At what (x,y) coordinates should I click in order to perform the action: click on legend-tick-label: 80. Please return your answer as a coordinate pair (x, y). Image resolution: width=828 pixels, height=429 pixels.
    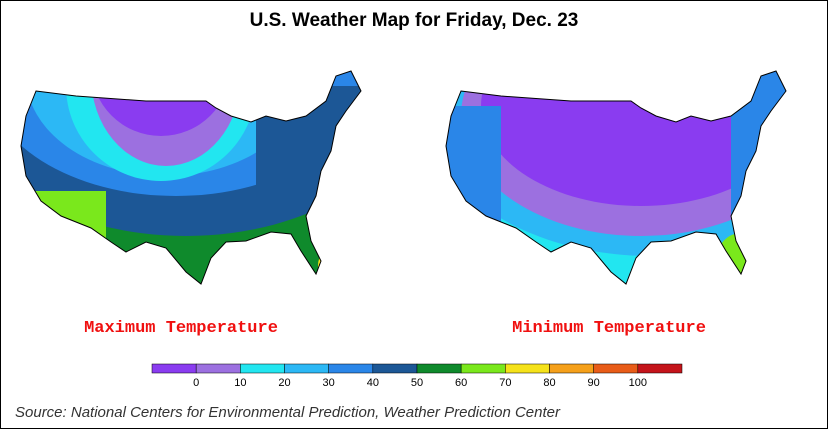
    Looking at the image, I should click on (549, 383).